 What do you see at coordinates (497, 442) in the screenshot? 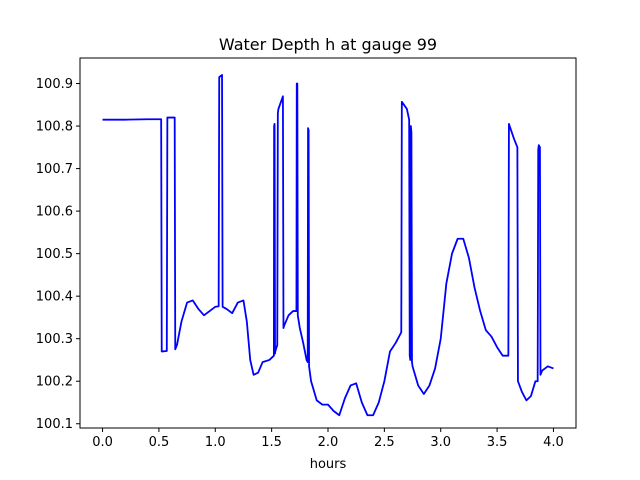
I see `x-tick-label: 3.5` at bounding box center [497, 442].